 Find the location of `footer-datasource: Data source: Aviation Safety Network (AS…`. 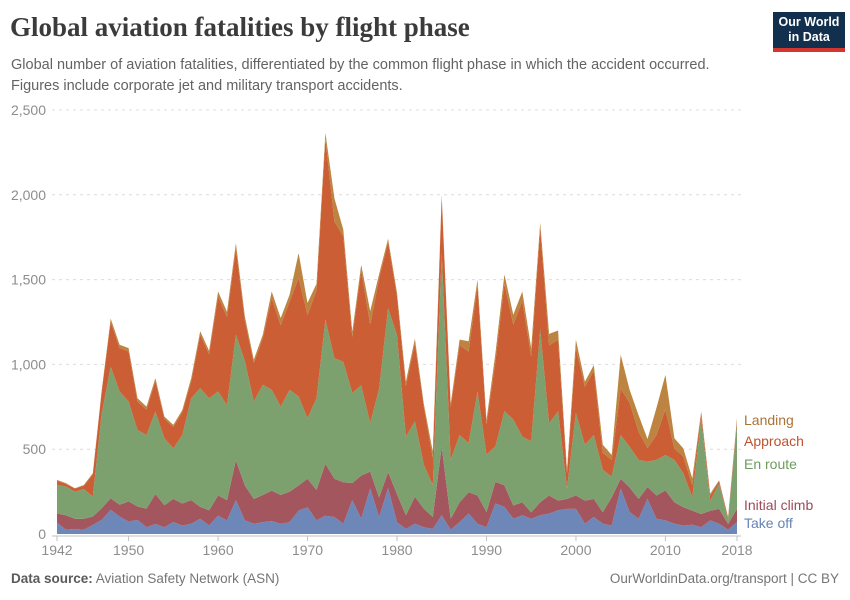

footer-datasource: Data source: Aviation Safety Network (AS… is located at coordinates (145, 578).